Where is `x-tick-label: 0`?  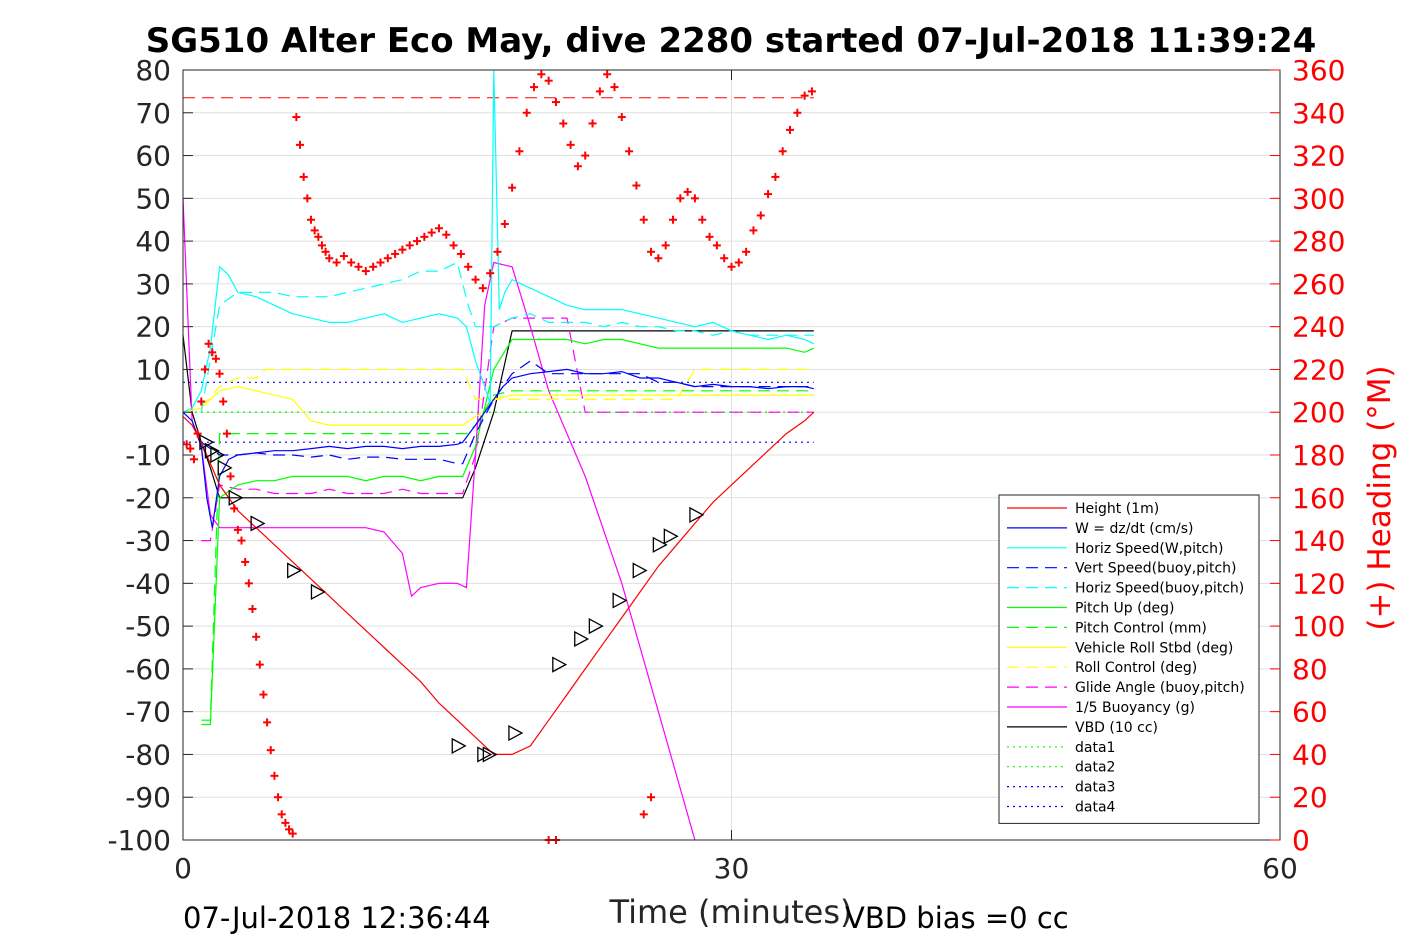
x-tick-label: 0 is located at coordinates (183, 868).